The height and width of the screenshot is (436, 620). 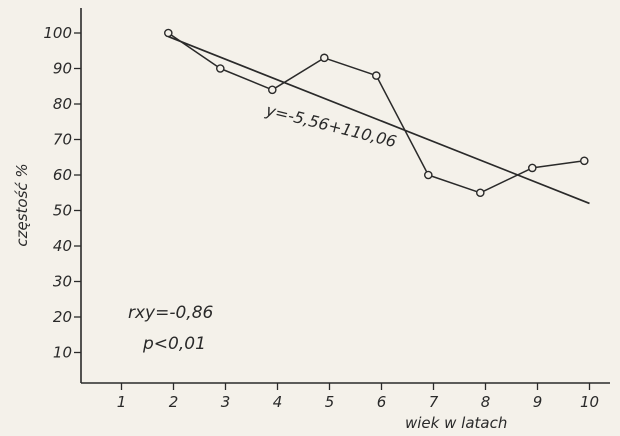 What do you see at coordinates (330, 402) in the screenshot?
I see `x-tick-label: 5` at bounding box center [330, 402].